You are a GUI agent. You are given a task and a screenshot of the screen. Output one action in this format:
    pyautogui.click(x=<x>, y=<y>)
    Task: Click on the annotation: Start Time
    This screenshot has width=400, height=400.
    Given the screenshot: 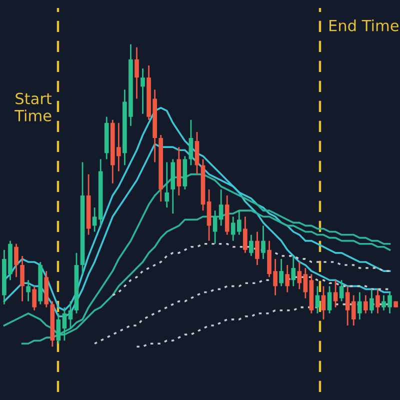 What is the action you would take?
    pyautogui.click(x=33, y=107)
    